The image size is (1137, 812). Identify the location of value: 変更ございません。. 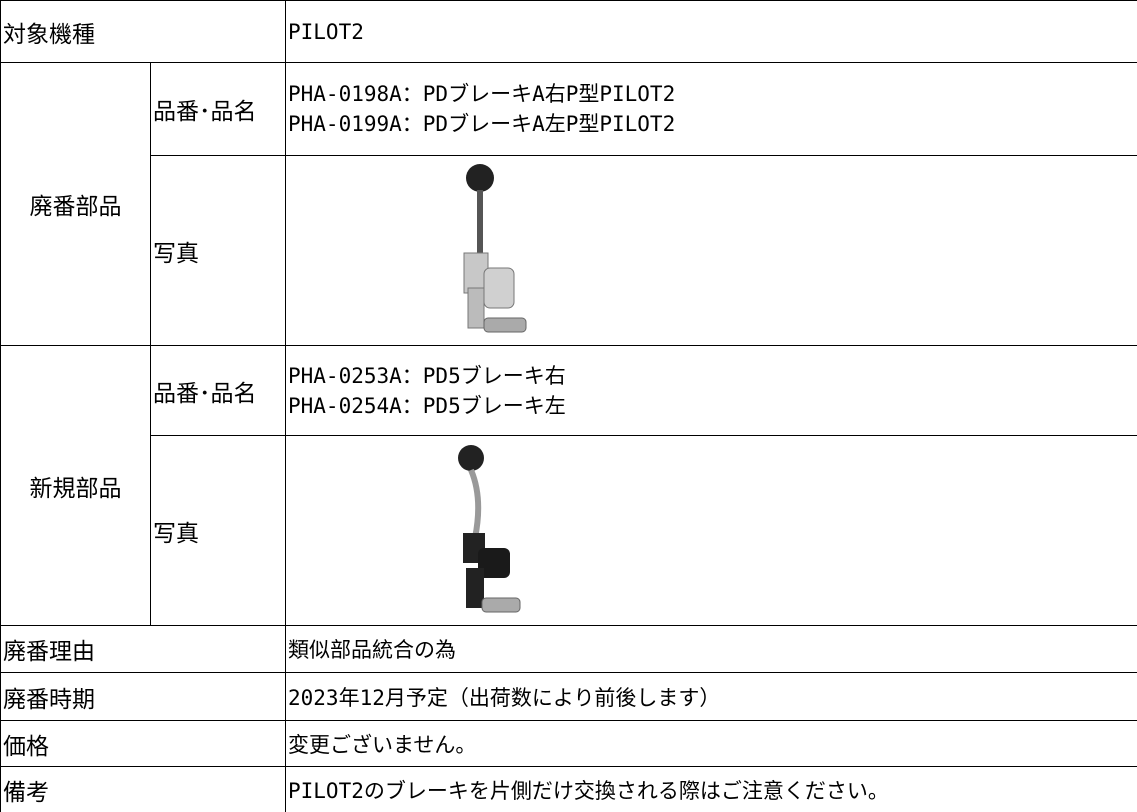
(711, 743).